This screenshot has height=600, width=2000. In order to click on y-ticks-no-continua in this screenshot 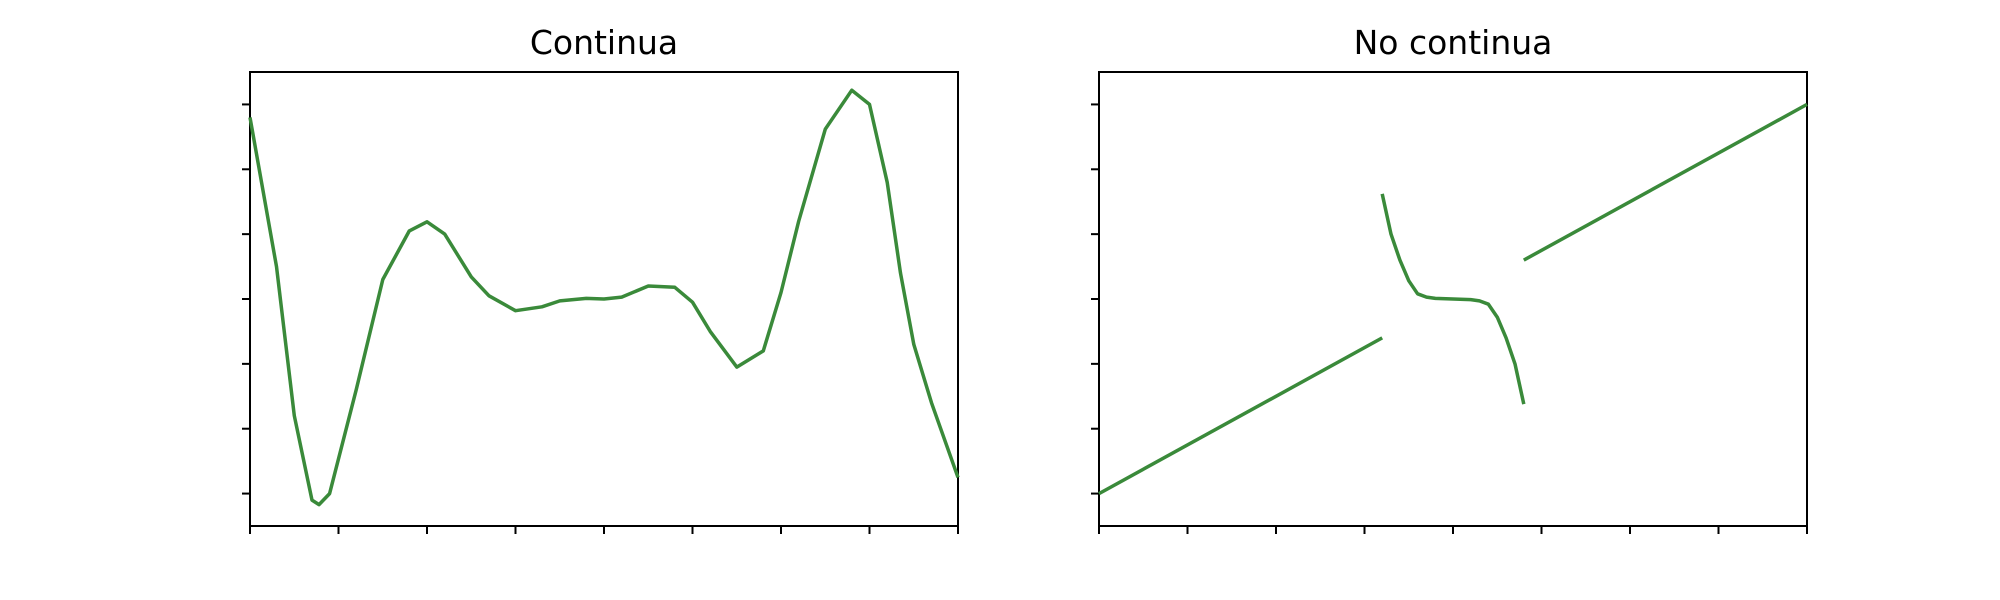, I will do `click(1095, 299)`.